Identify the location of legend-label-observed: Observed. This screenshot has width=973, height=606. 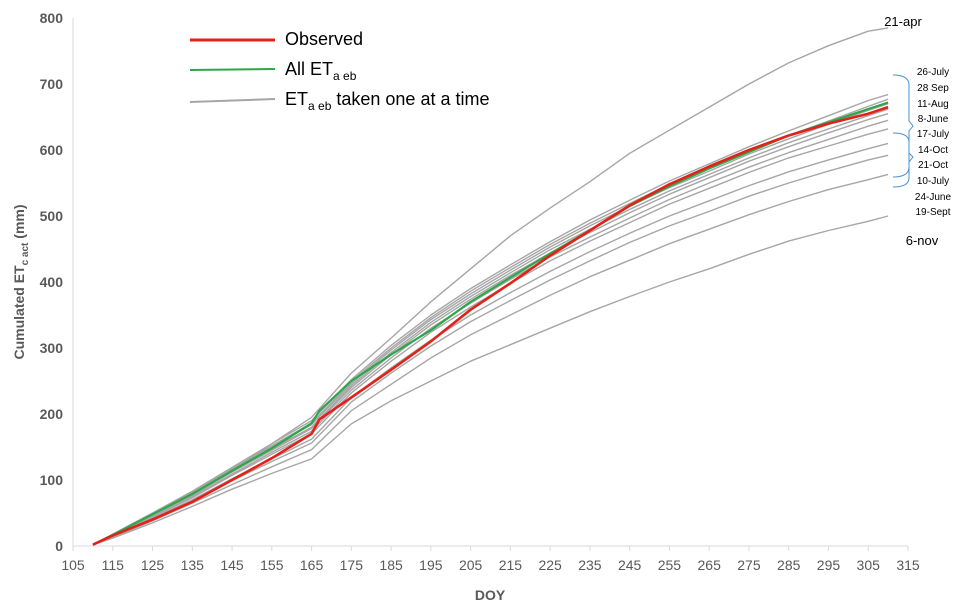
(324, 39).